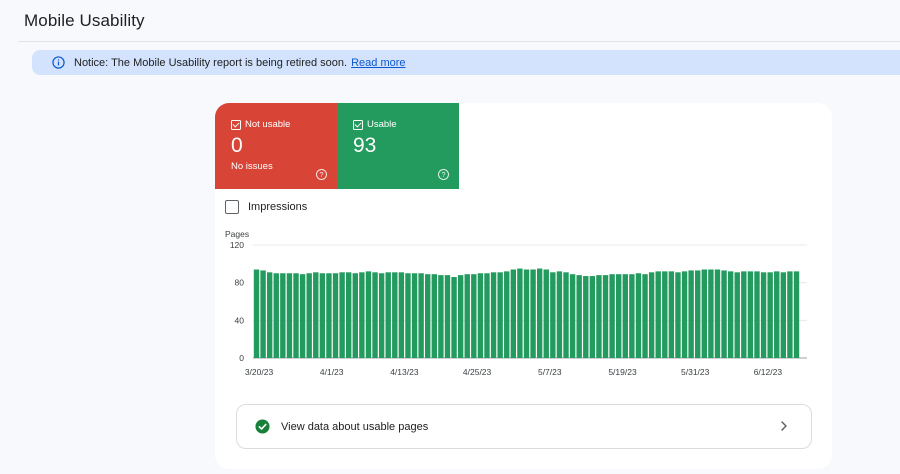 This screenshot has width=900, height=474. What do you see at coordinates (477, 372) in the screenshot?
I see `x-tick-label: 4/25/23` at bounding box center [477, 372].